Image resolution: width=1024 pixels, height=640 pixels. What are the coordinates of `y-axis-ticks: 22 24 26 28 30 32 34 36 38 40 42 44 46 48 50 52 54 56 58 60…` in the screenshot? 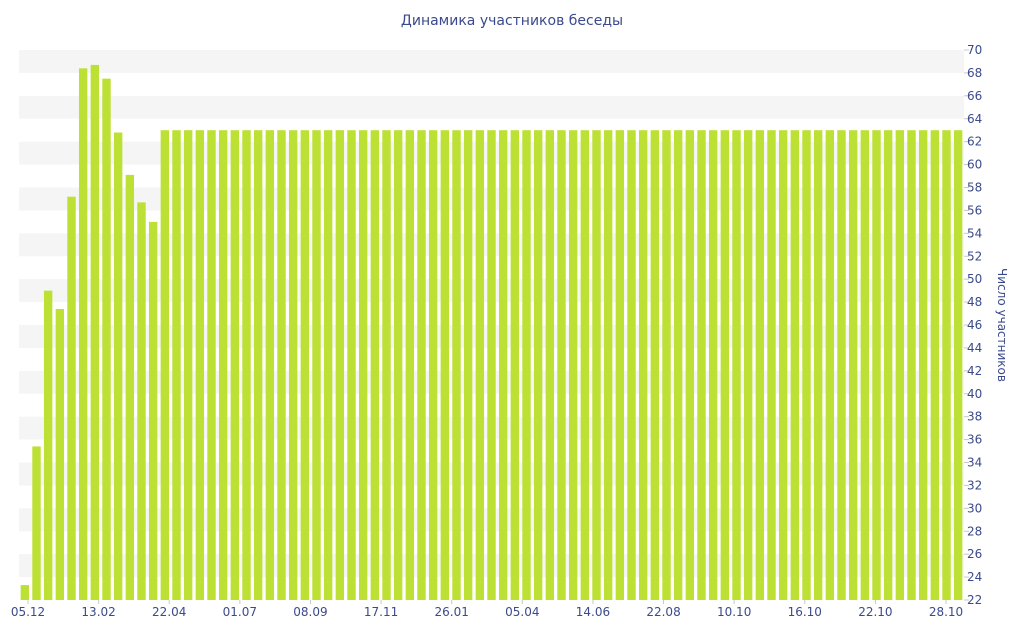 It's located at (973, 325).